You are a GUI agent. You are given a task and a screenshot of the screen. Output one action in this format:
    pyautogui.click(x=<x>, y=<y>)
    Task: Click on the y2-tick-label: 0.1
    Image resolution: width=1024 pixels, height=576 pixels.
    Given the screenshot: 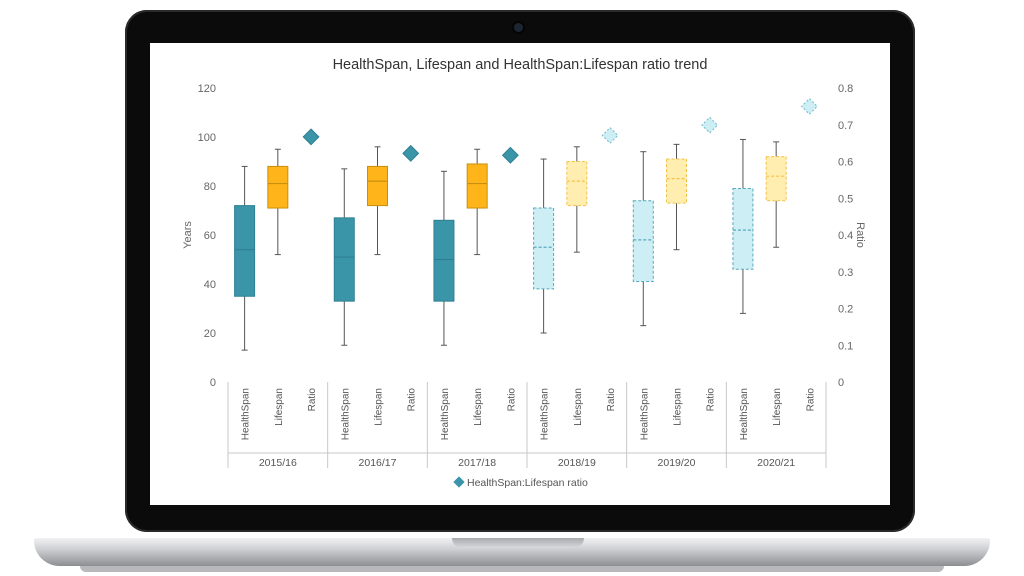 What is the action you would take?
    pyautogui.click(x=845, y=346)
    